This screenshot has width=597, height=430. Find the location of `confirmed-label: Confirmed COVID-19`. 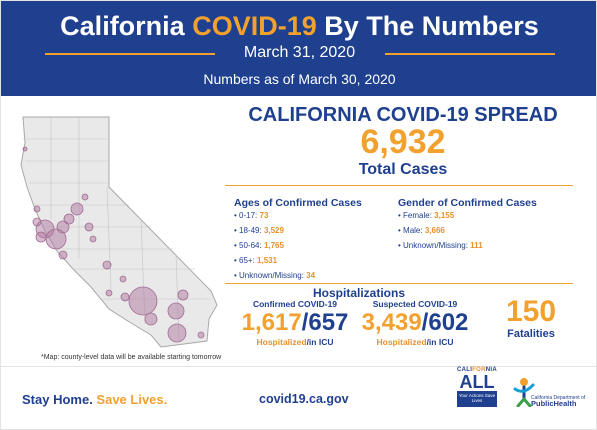

confirmed-label: Confirmed COVID-19 is located at coordinates (295, 304).